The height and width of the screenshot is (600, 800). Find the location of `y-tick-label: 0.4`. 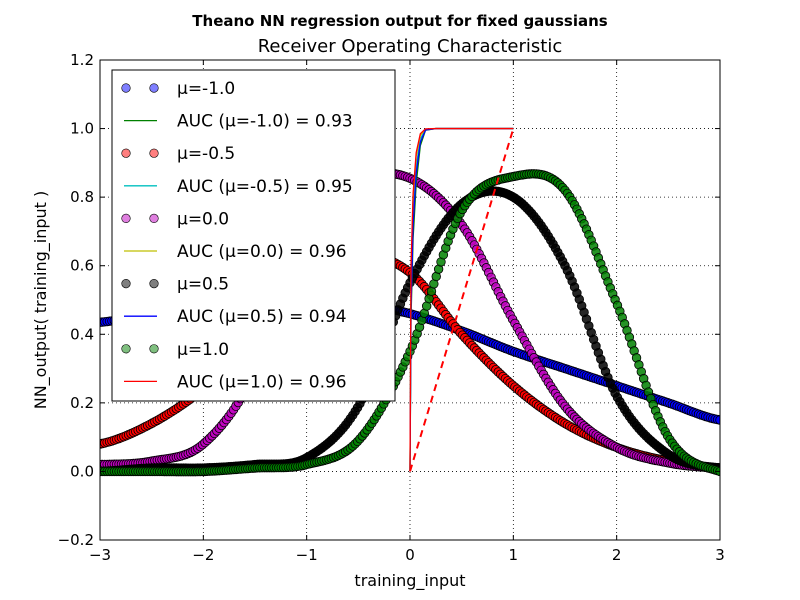

y-tick-label: 0.4 is located at coordinates (82, 334).